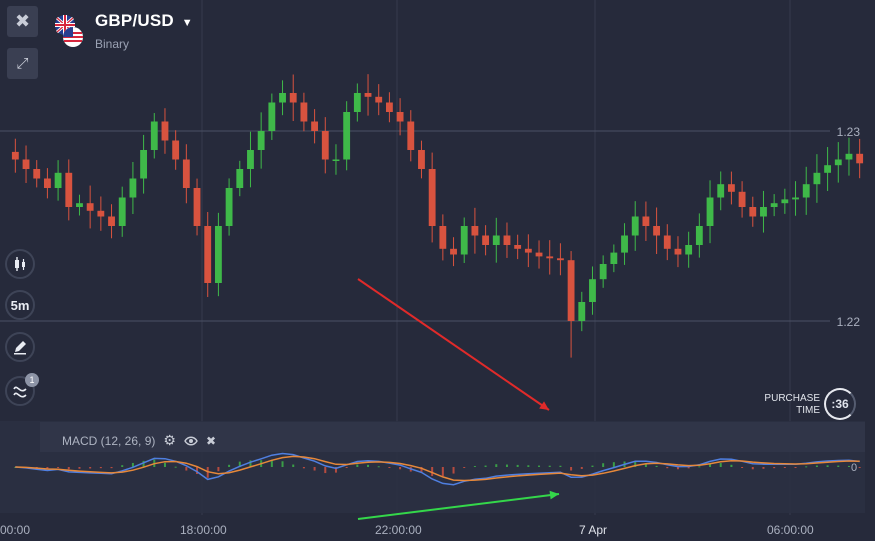  What do you see at coordinates (15, 530) in the screenshot?
I see `time-axis-label: 00:00` at bounding box center [15, 530].